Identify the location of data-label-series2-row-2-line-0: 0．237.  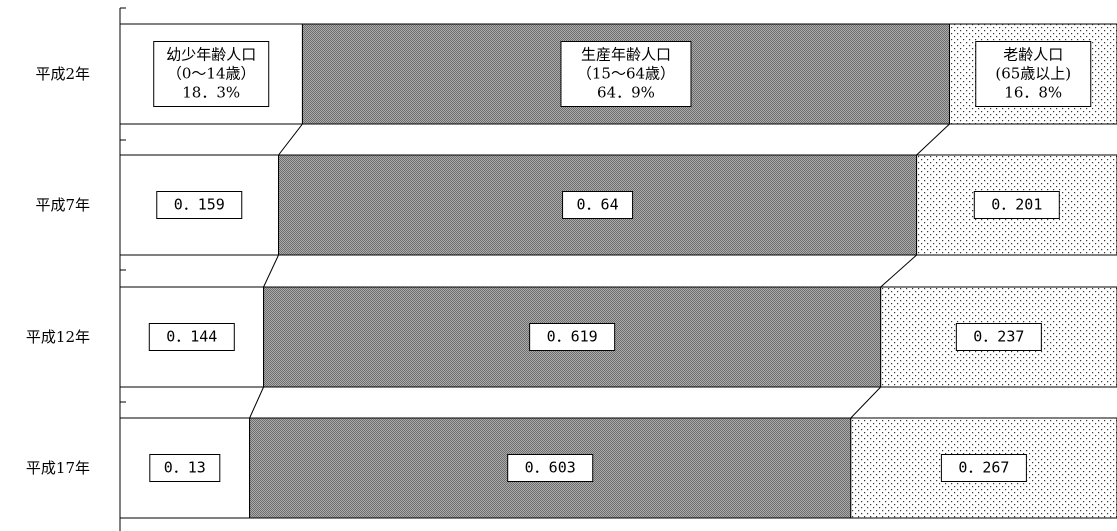
(998, 337).